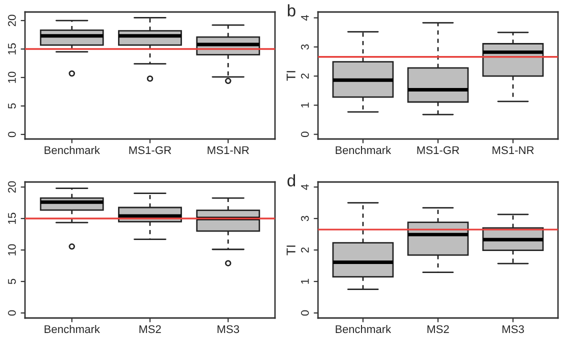  Describe the element at coordinates (292, 10) in the screenshot. I see `chart-title: b` at that location.